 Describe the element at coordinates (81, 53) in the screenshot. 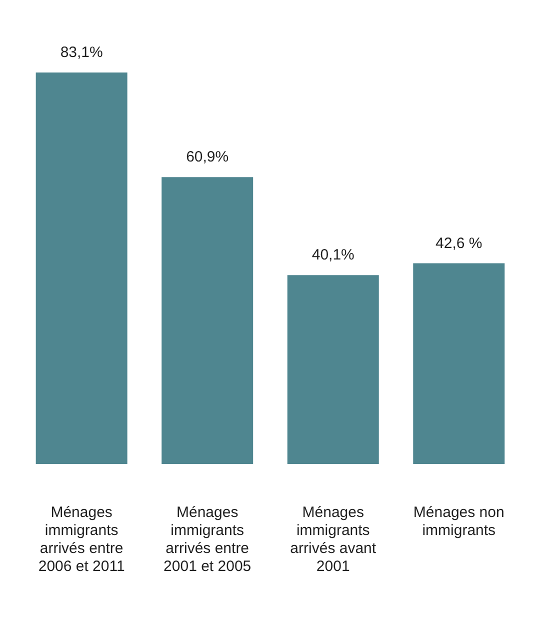

I see `data-label: 83,1%` at that location.